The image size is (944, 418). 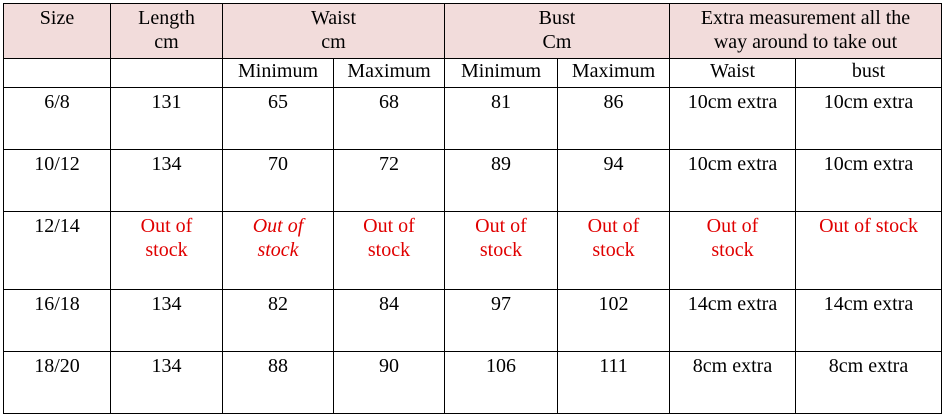 What do you see at coordinates (278, 118) in the screenshot?
I see `cell-waist-min: 65` at bounding box center [278, 118].